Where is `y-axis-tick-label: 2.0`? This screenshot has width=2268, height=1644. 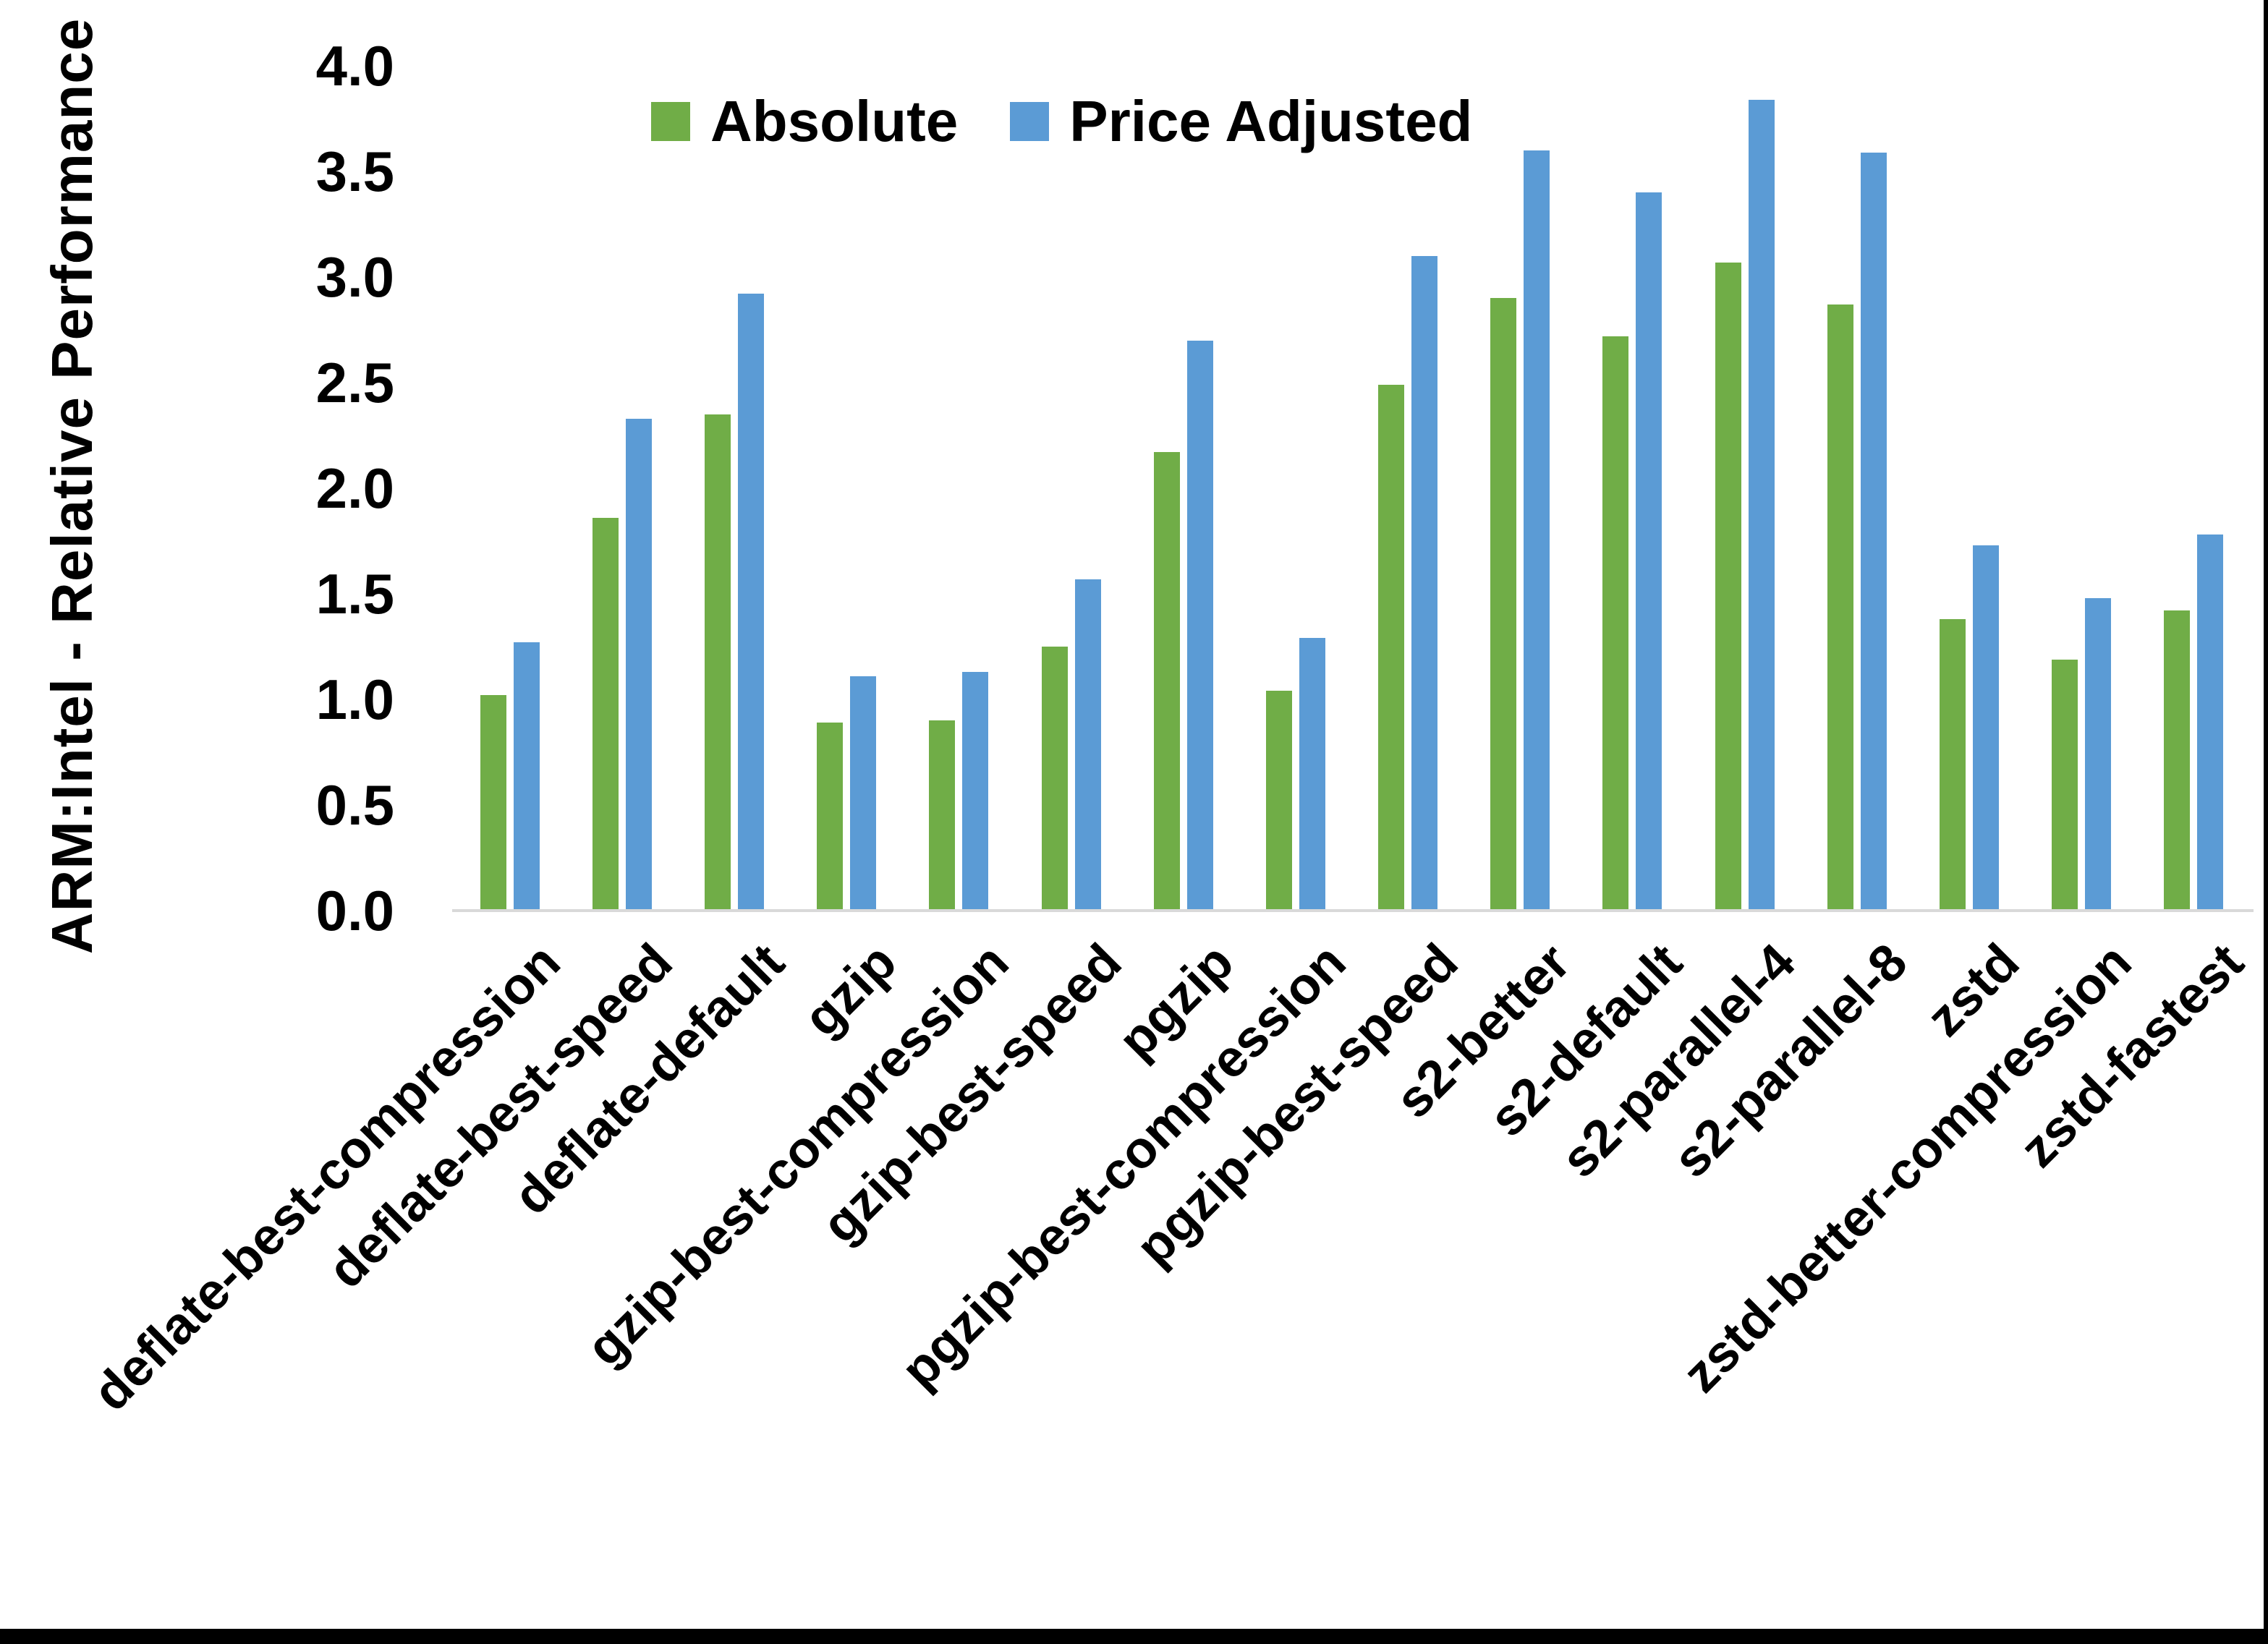 y-axis-tick-label: 2.0 is located at coordinates (354, 488).